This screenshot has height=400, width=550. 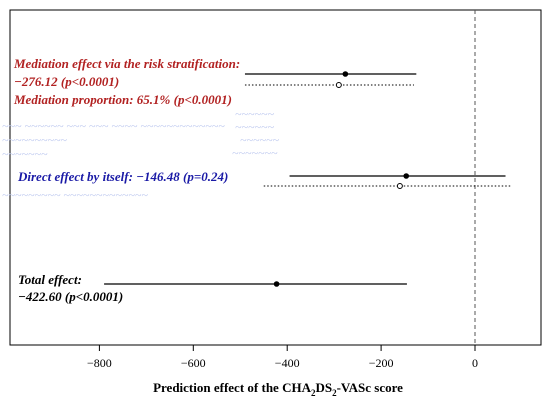 I want to click on x-axis-label-mid: DS, so click(x=323, y=387).